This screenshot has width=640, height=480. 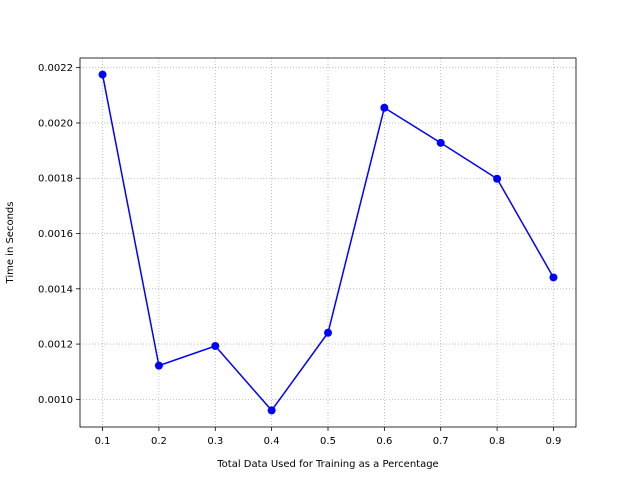 What do you see at coordinates (328, 441) in the screenshot?
I see `x-tick-label: 0.5` at bounding box center [328, 441].